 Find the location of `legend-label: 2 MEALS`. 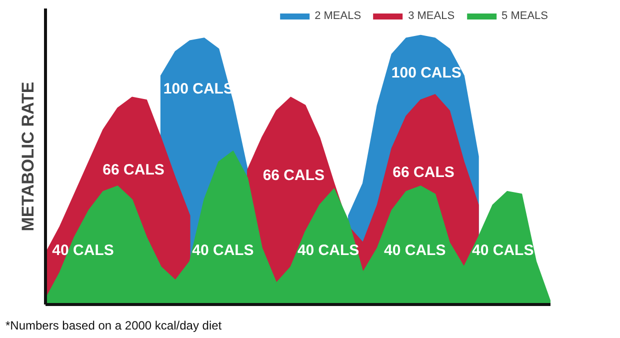

legend-label: 2 MEALS is located at coordinates (338, 16).